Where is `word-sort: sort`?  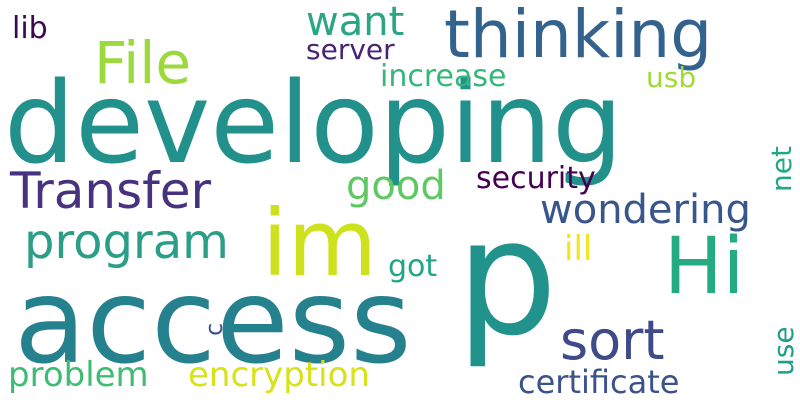
word-sort: sort is located at coordinates (612, 340).